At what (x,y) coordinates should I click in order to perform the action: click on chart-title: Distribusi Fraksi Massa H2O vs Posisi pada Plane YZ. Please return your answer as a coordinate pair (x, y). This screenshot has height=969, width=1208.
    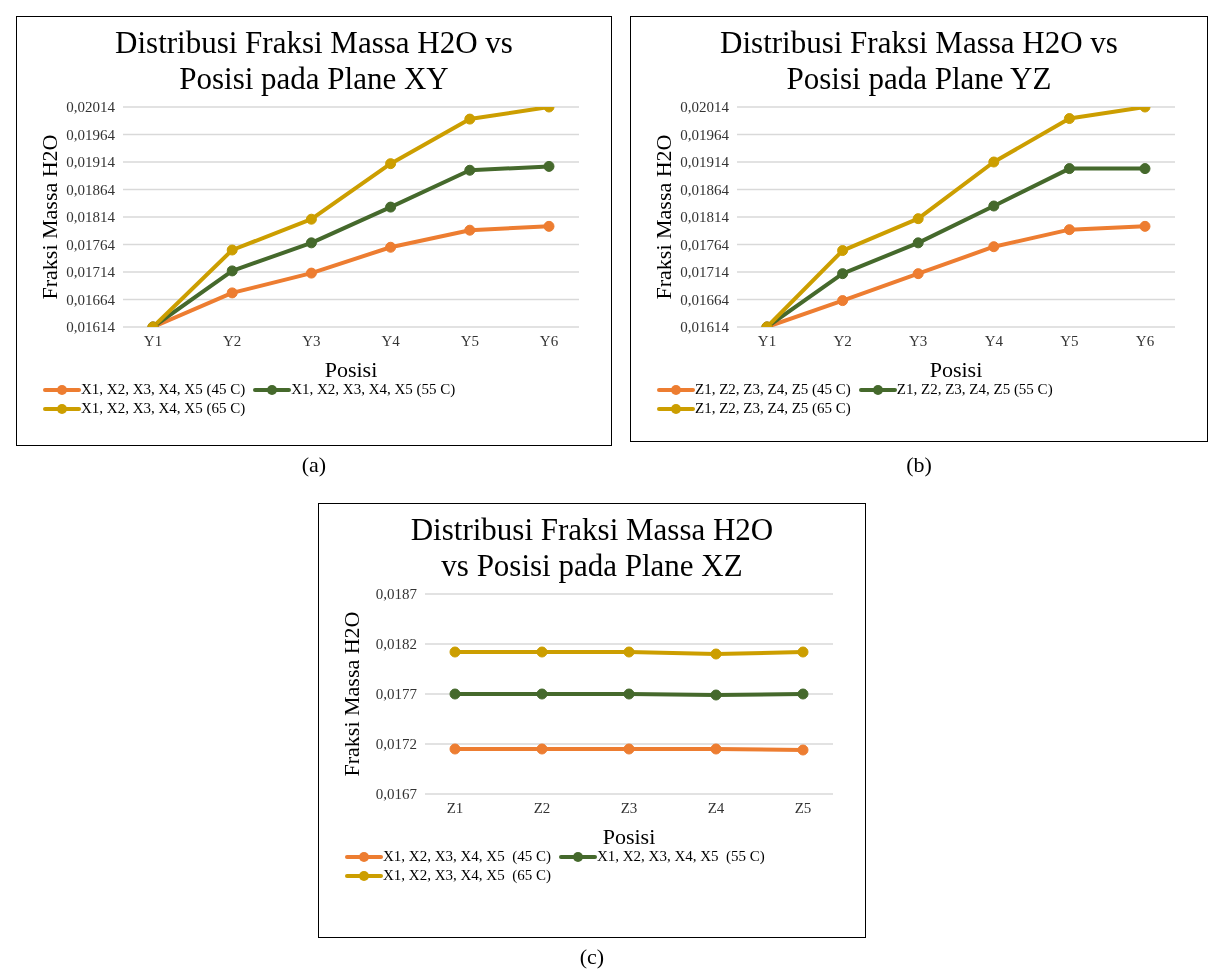
    Looking at the image, I should click on (919, 61).